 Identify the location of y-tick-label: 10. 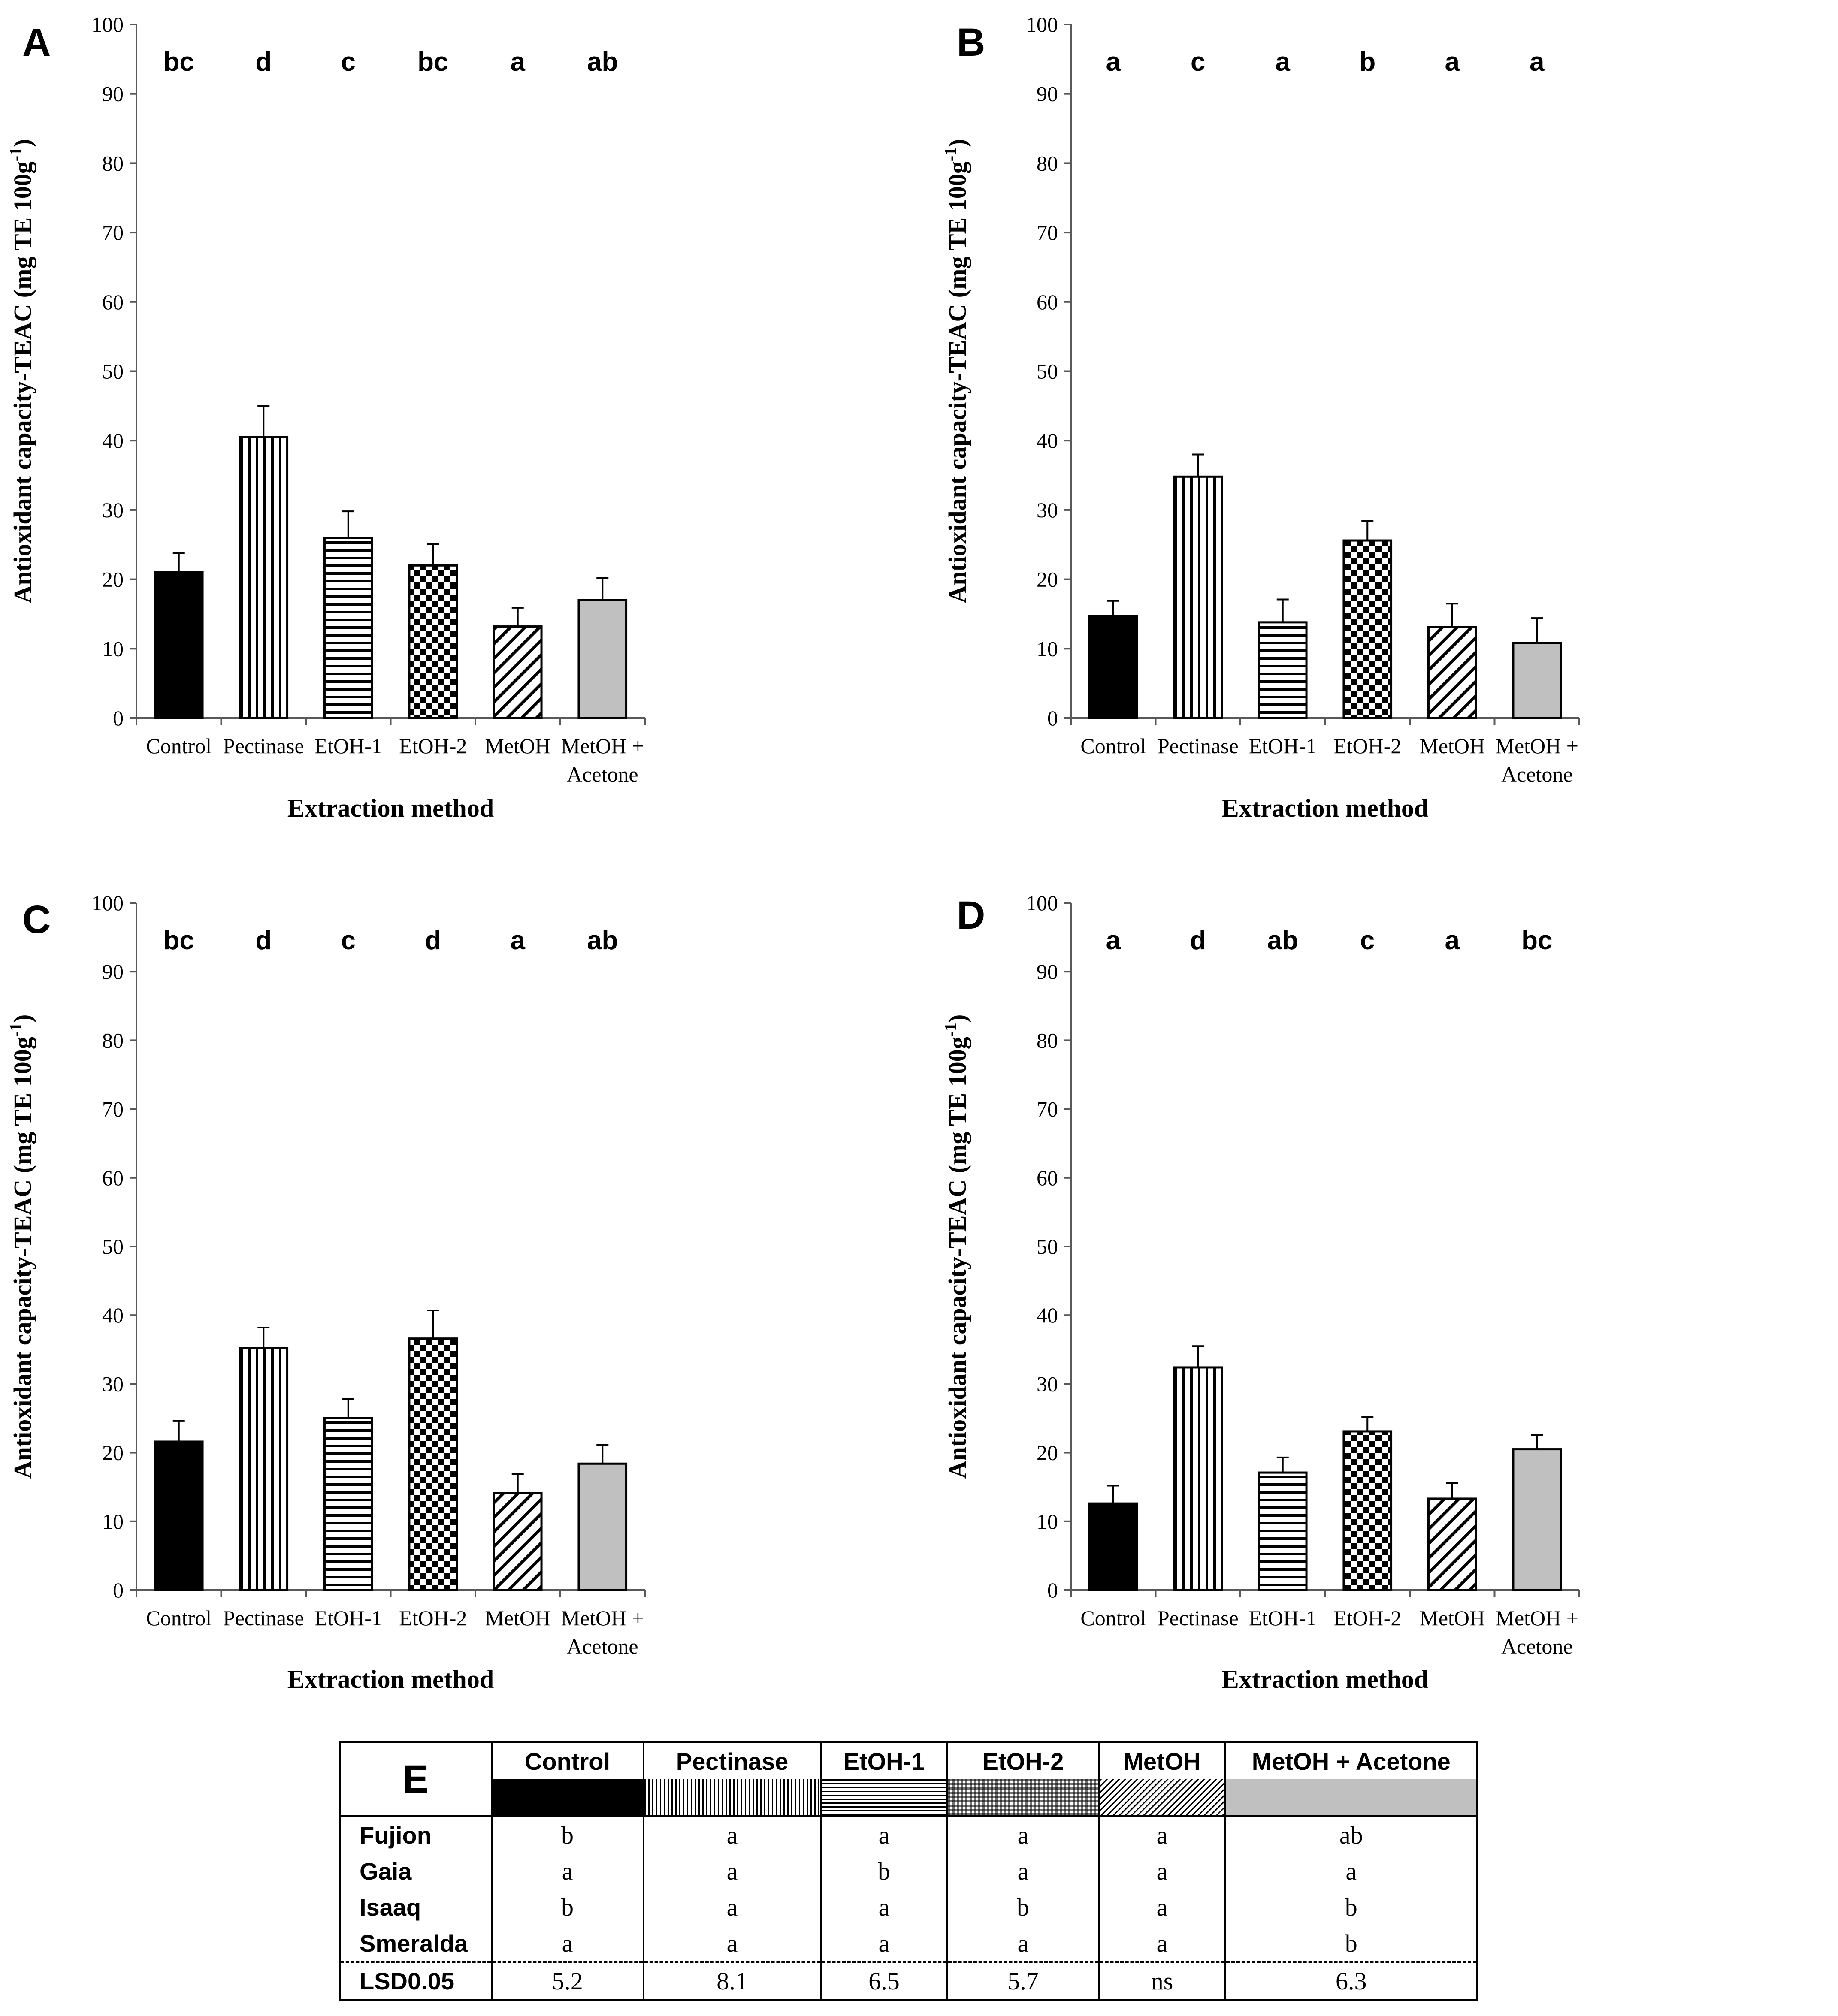
(1047, 649).